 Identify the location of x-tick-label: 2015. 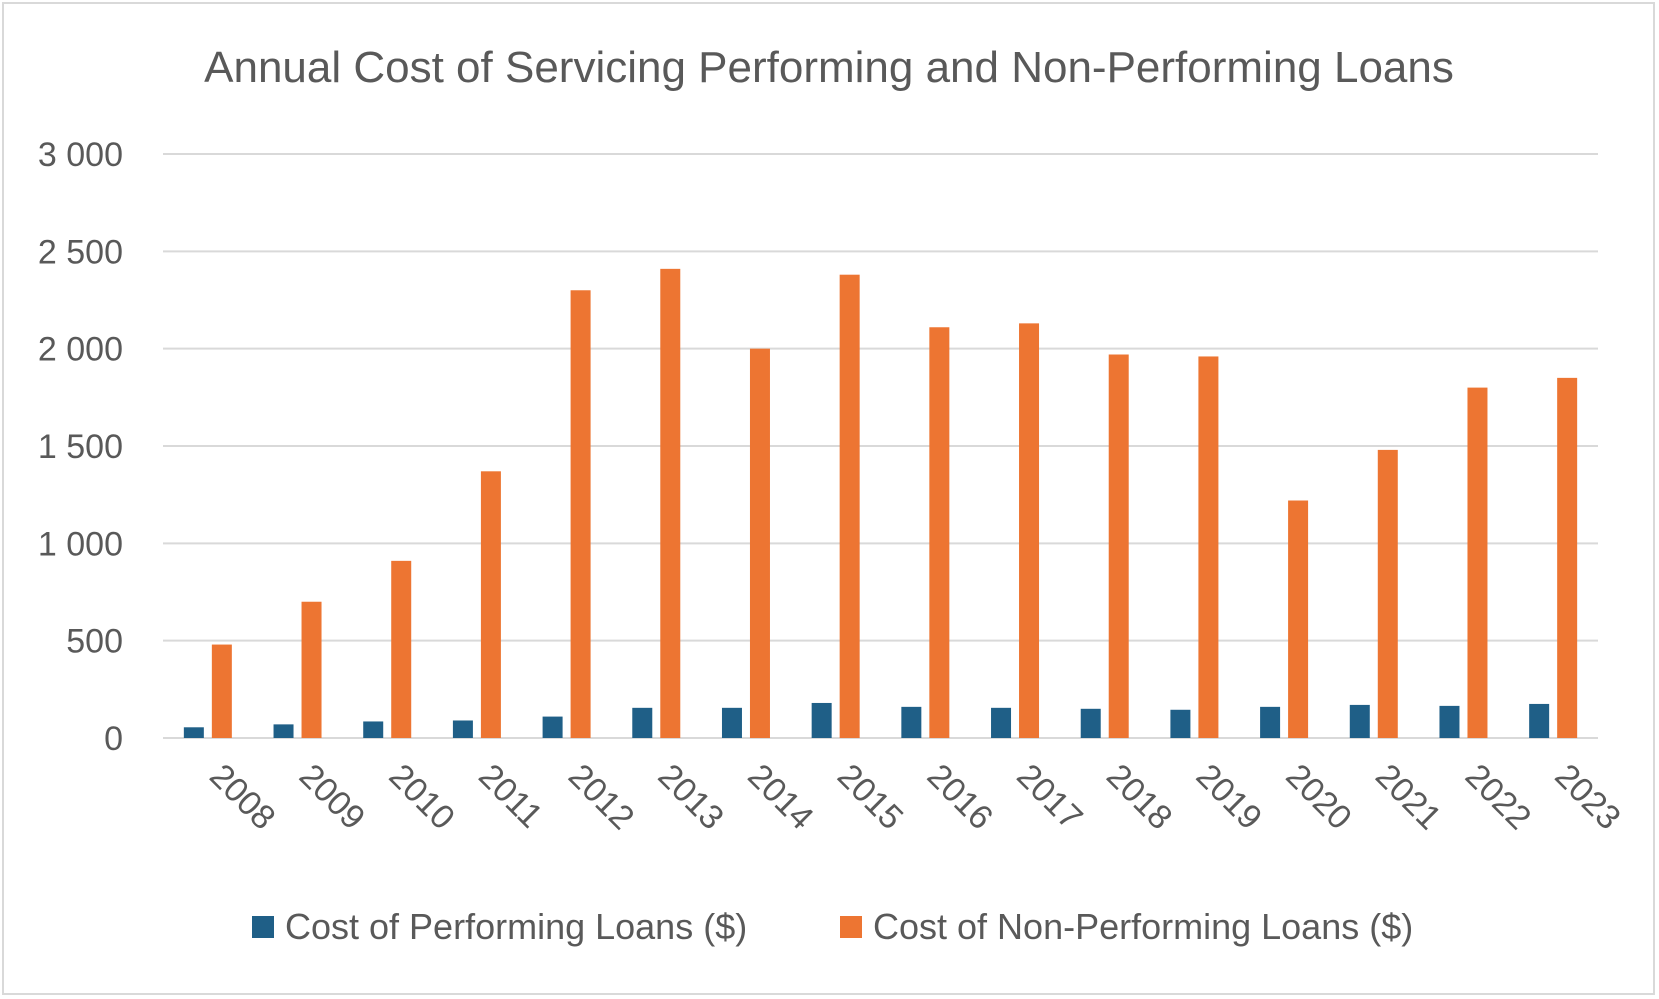
(870, 797).